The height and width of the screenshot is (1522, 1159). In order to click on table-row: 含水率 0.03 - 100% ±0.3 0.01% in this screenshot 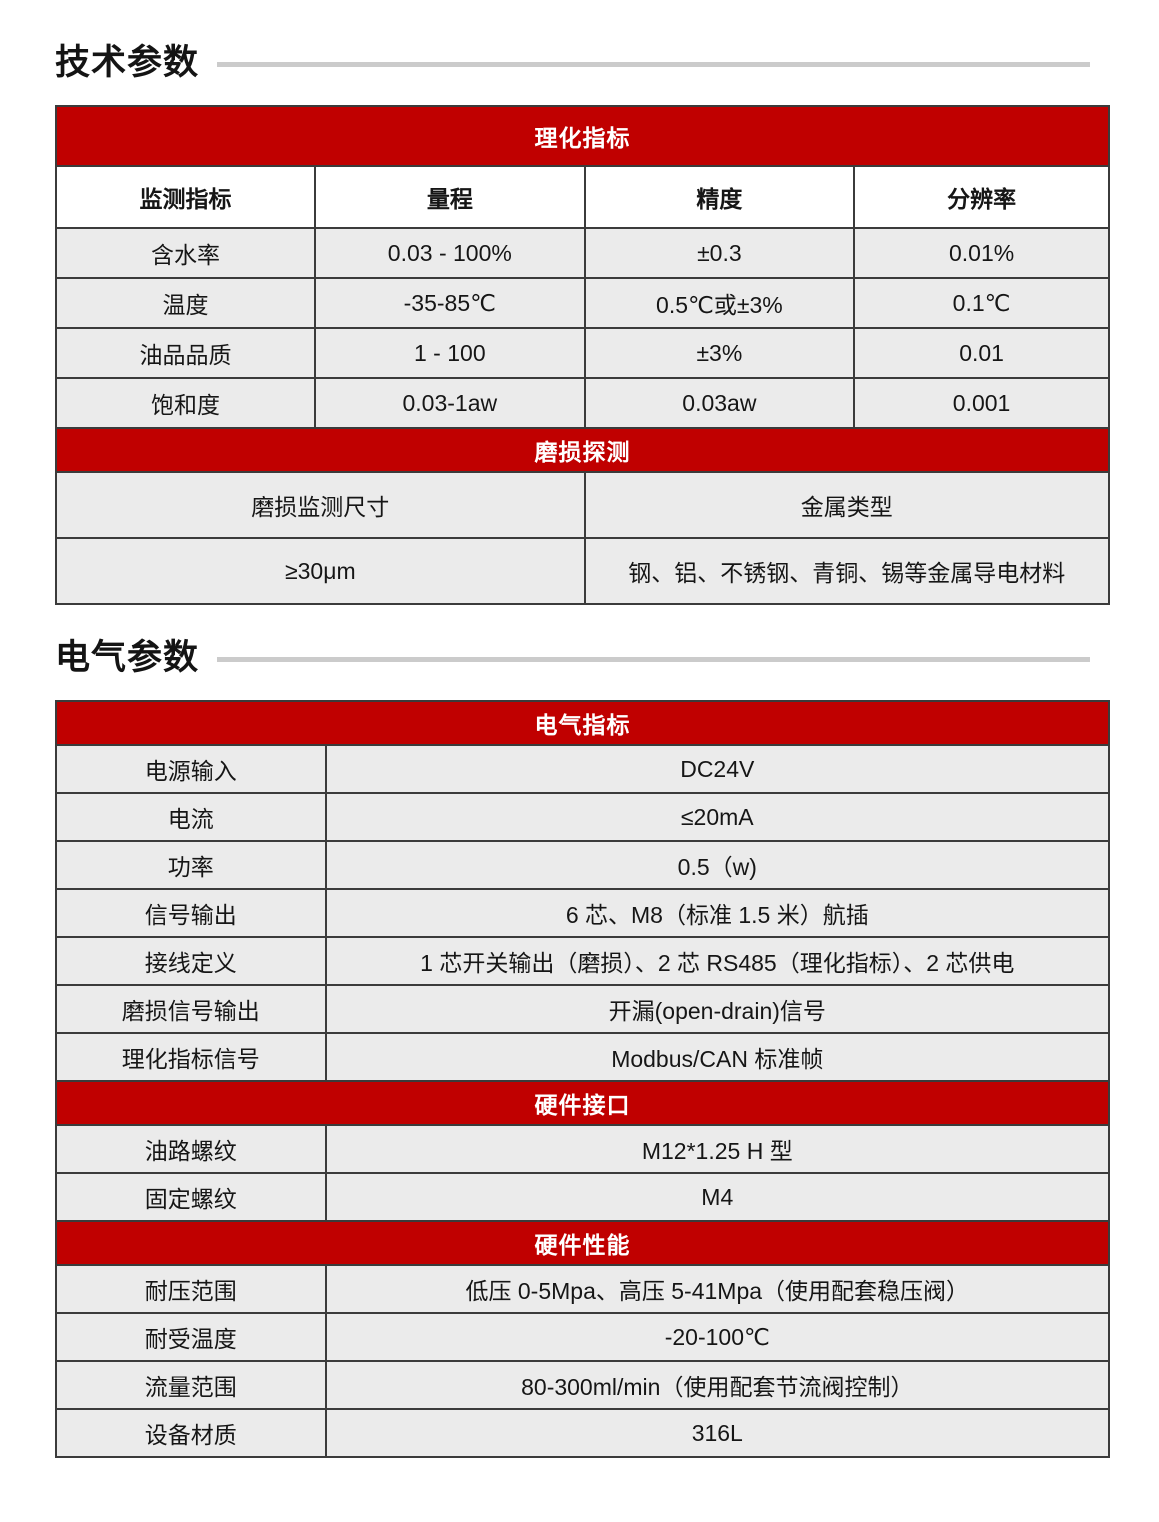, I will do `click(582, 253)`.